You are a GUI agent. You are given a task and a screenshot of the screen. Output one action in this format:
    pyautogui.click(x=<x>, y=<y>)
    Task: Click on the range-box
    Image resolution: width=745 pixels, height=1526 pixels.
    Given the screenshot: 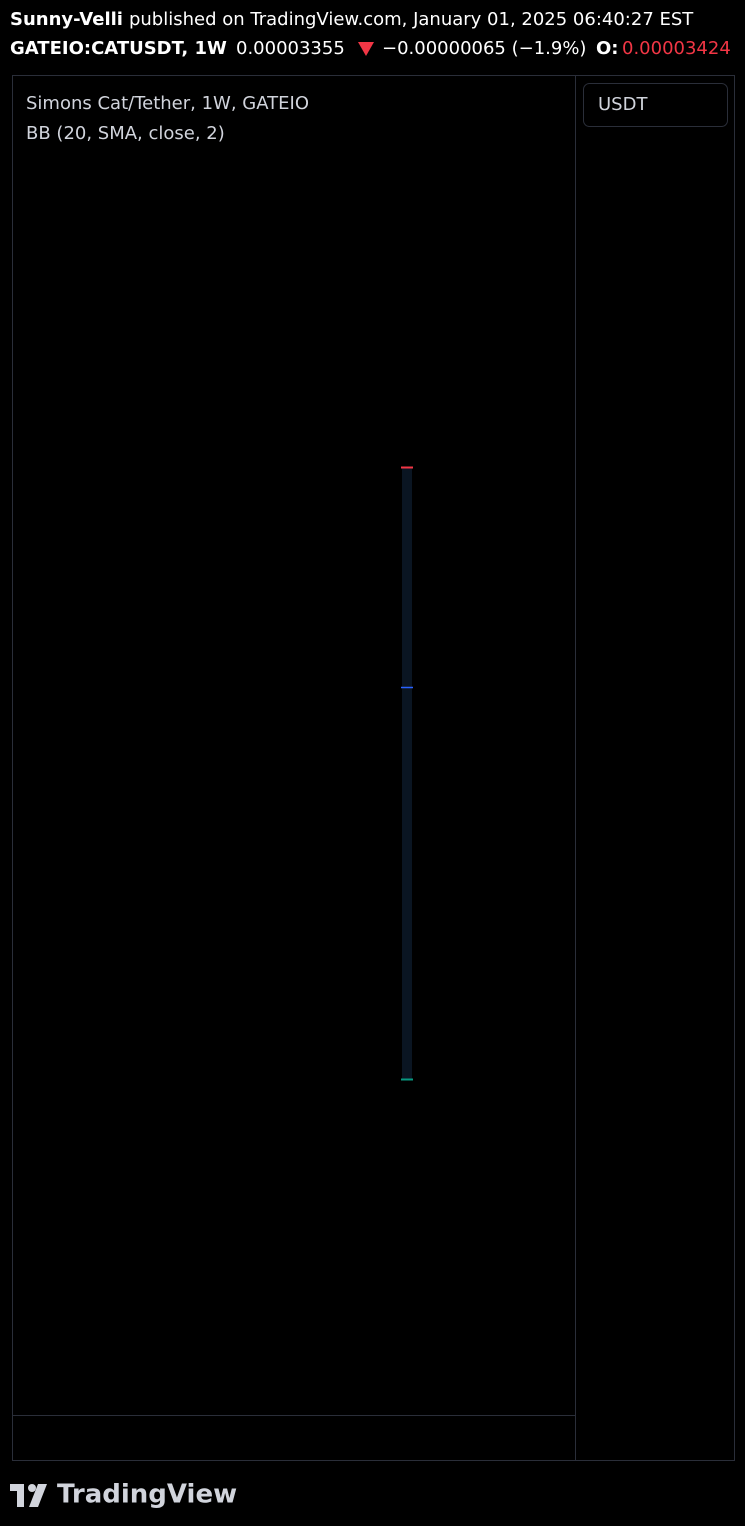 What is the action you would take?
    pyautogui.click(x=407, y=773)
    